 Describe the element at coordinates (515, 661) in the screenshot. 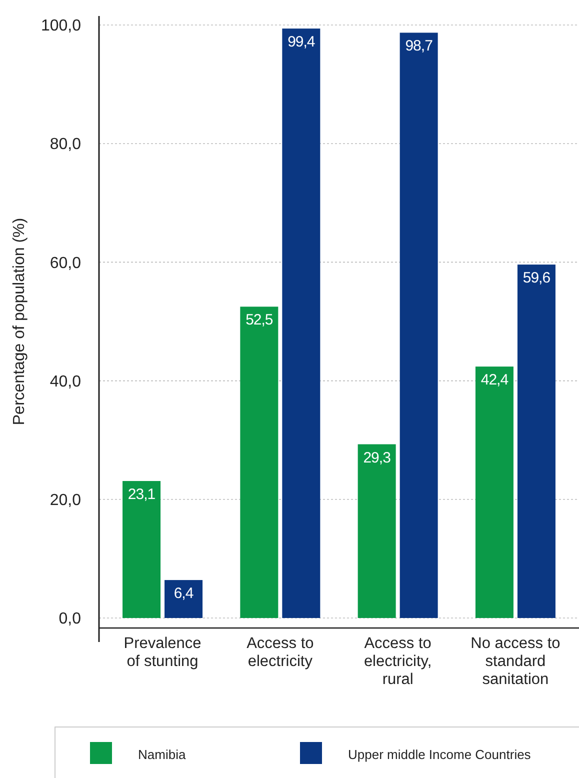

I see `x-tick-label: No access to standard sanitation` at that location.